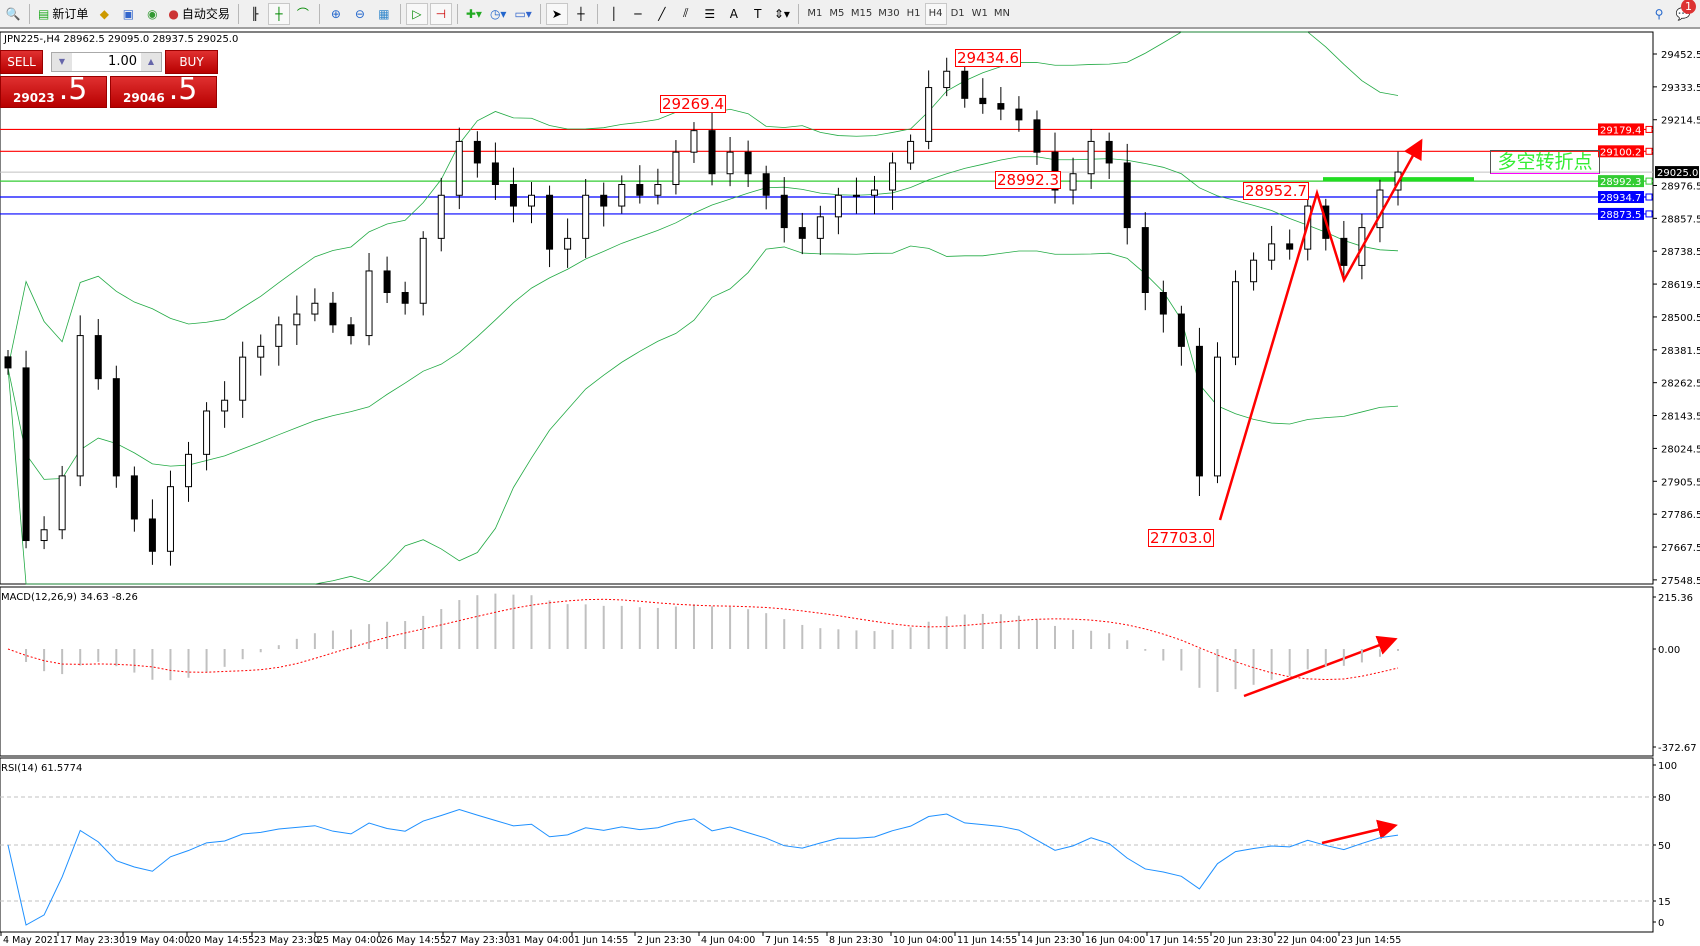 The width and height of the screenshot is (1700, 946). I want to click on periods-icon: ◷▾, so click(498, 13).